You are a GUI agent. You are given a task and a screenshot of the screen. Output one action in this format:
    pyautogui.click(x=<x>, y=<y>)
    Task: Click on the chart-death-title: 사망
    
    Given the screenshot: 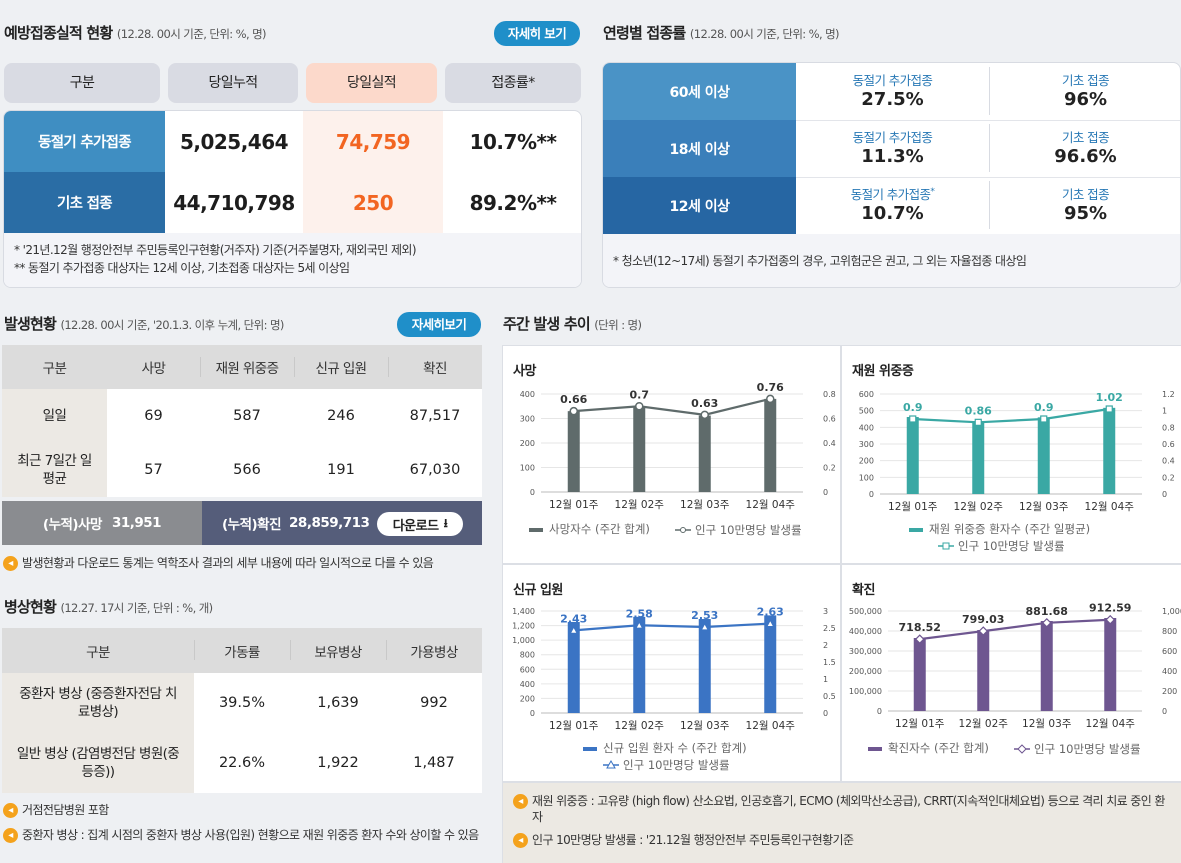 What is the action you would take?
    pyautogui.click(x=524, y=371)
    